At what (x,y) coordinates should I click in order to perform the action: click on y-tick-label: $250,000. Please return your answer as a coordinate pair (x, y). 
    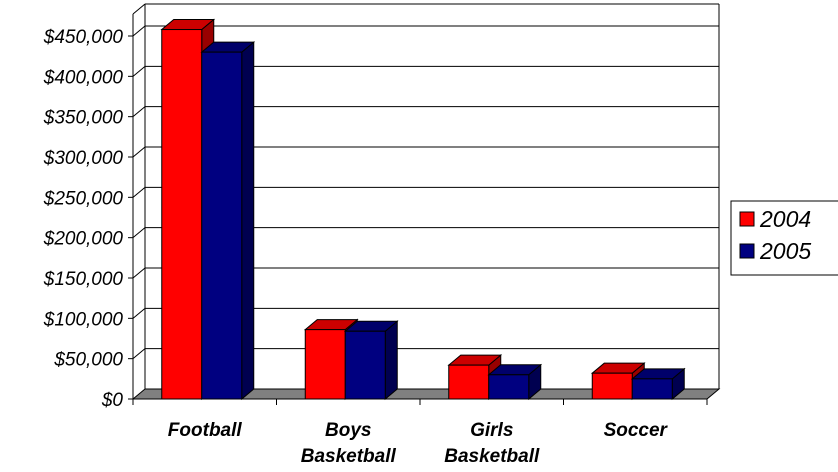
    Looking at the image, I should click on (83, 198).